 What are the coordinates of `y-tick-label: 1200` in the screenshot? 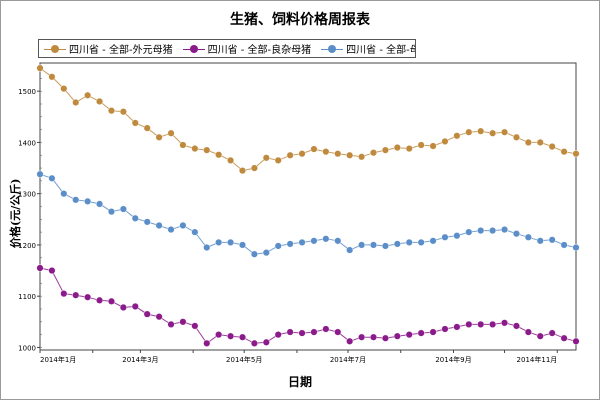 It's located at (27, 246).